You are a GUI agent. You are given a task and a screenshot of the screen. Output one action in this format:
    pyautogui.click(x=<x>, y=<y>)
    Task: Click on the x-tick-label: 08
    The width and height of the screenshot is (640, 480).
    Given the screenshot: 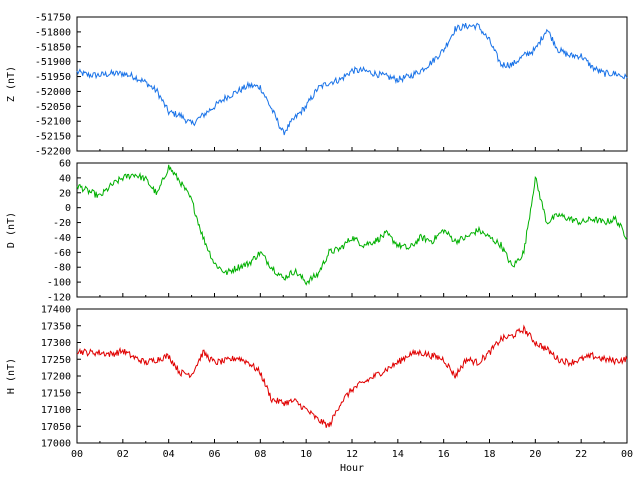 What is the action you would take?
    pyautogui.click(x=260, y=454)
    